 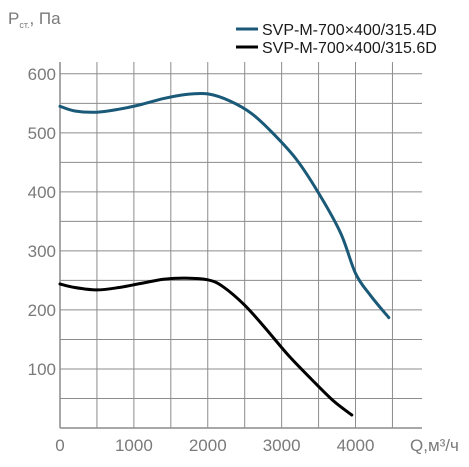 What do you see at coordinates (349, 48) in the screenshot?
I see `legend-label-series-2: SVP-M-700×400/315.6D` at bounding box center [349, 48].